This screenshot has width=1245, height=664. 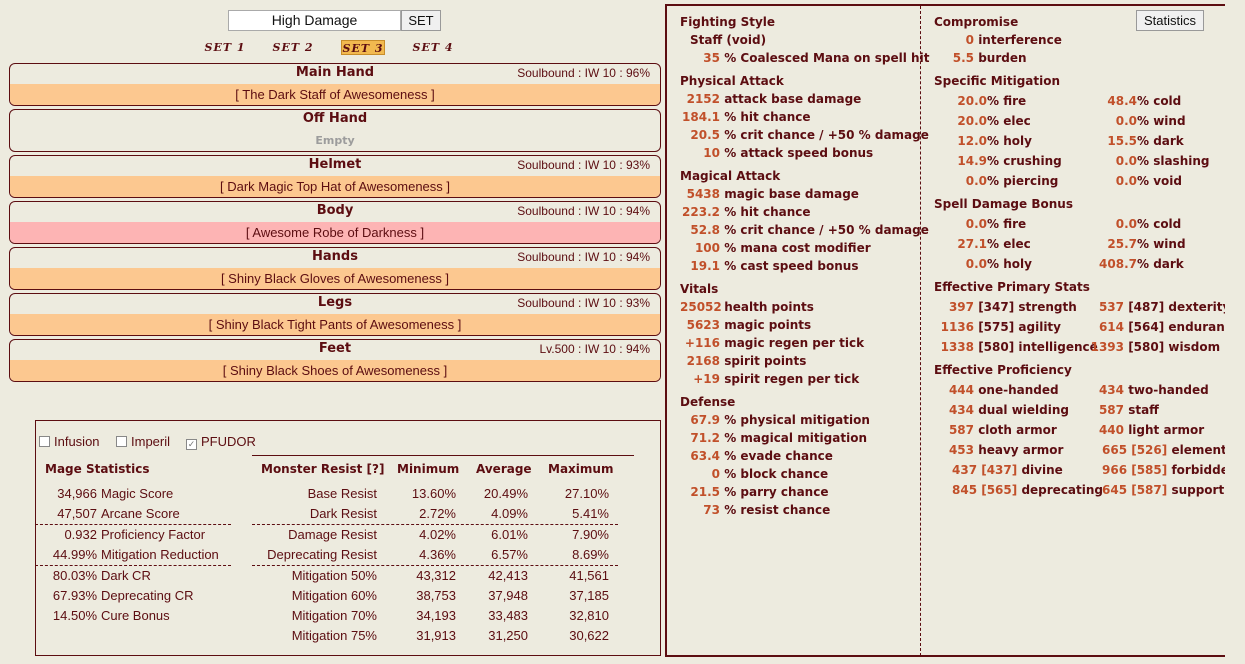 I want to click on equipped-item: [ Shiny Black Shoes of Awesomeness ], so click(x=335, y=370).